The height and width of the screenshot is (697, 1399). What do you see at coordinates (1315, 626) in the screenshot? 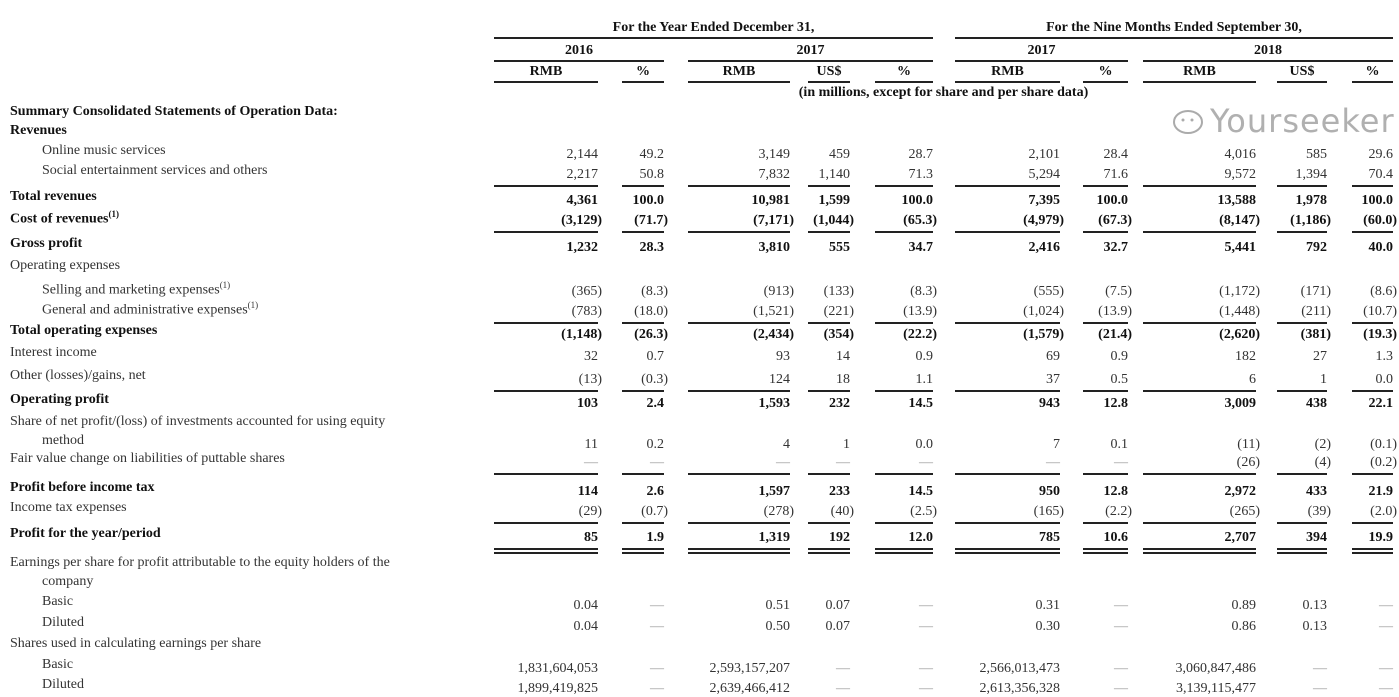
I see `cell-value: 0.13` at bounding box center [1315, 626].